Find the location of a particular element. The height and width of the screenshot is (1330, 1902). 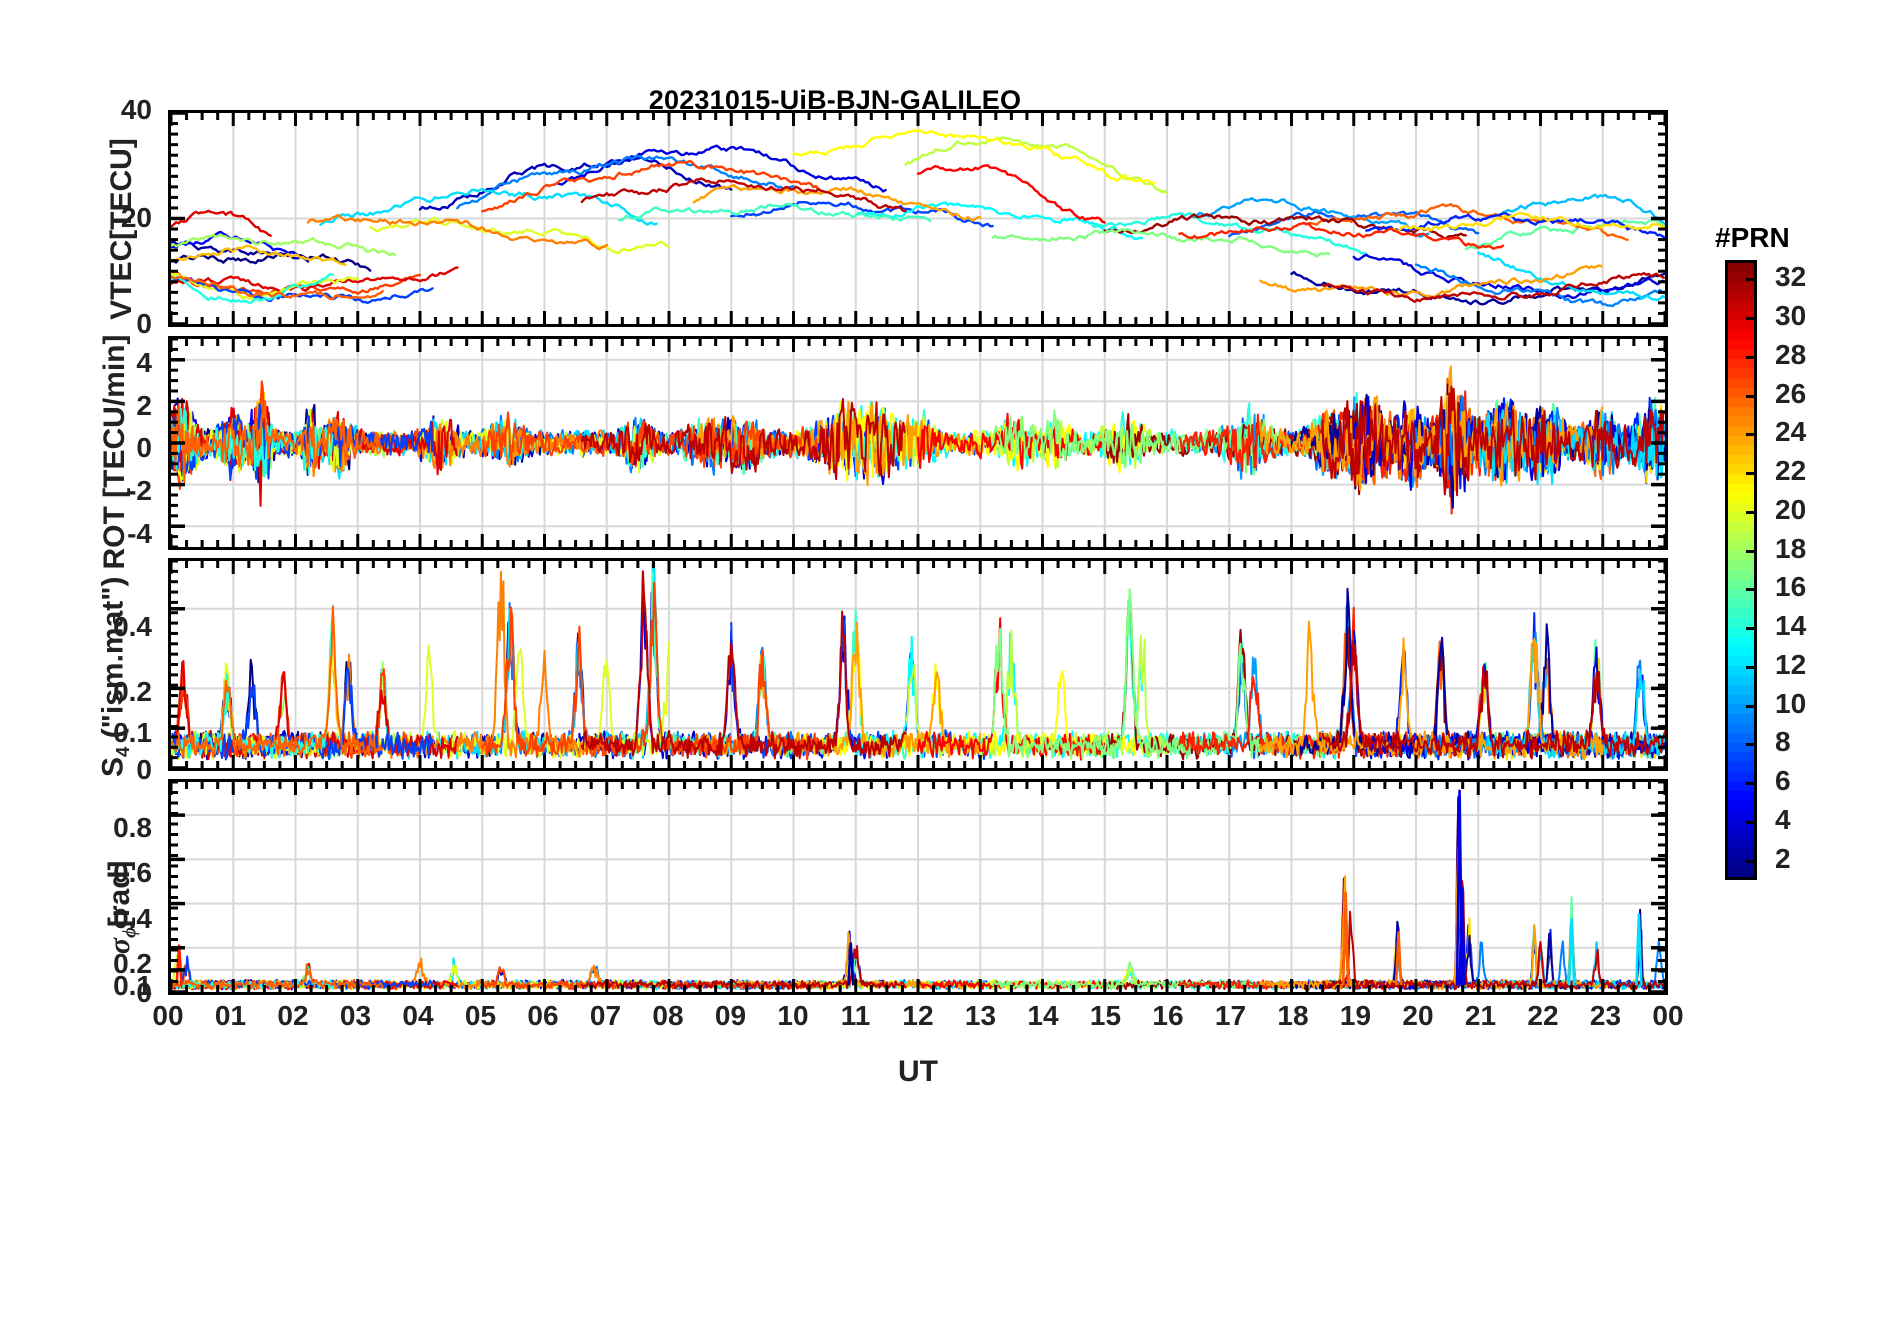

colorbar-tick-24: 24 is located at coordinates (1791, 432).